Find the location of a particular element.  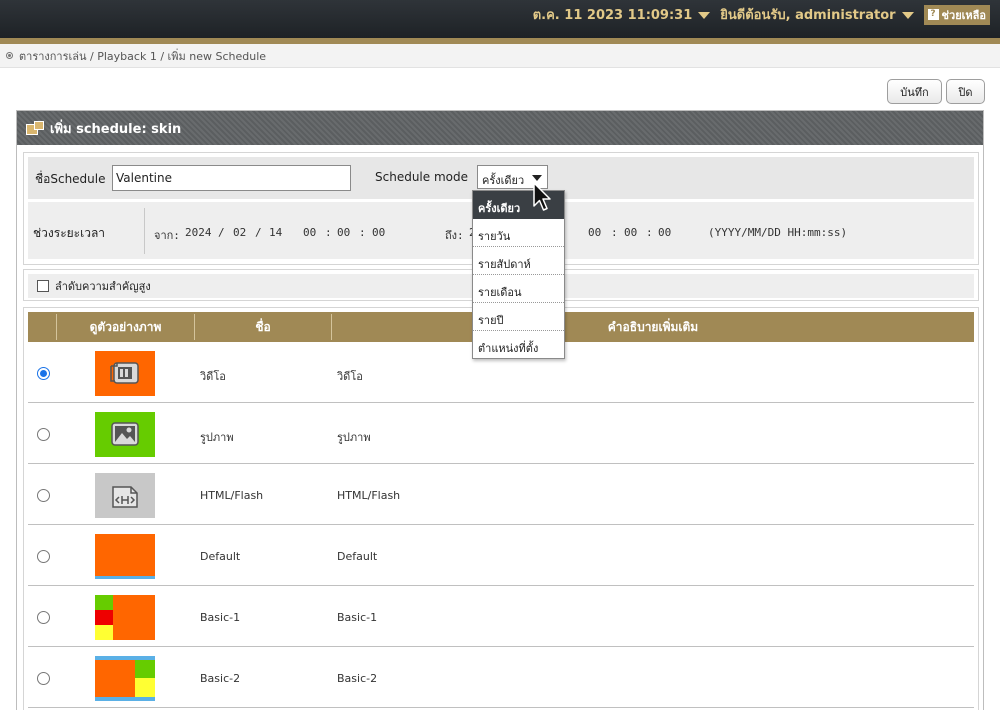

from-year: 2024 is located at coordinates (198, 232).